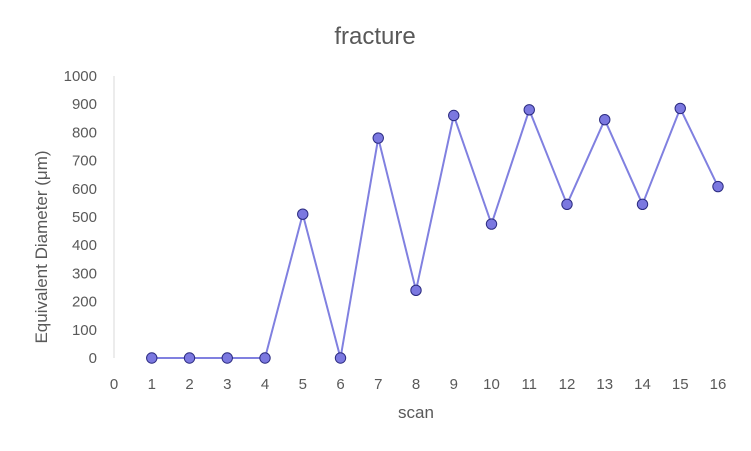 Image resolution: width=751 pixels, height=451 pixels. What do you see at coordinates (84, 189) in the screenshot?
I see `y-tick-label: 600` at bounding box center [84, 189].